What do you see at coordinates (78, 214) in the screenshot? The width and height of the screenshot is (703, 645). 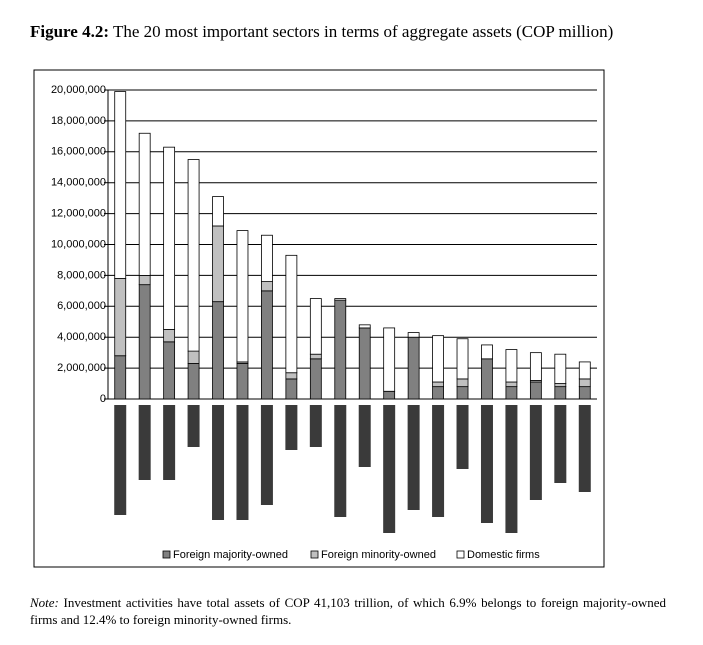 I see `y-tick-label: 12,000,000` at bounding box center [78, 214].